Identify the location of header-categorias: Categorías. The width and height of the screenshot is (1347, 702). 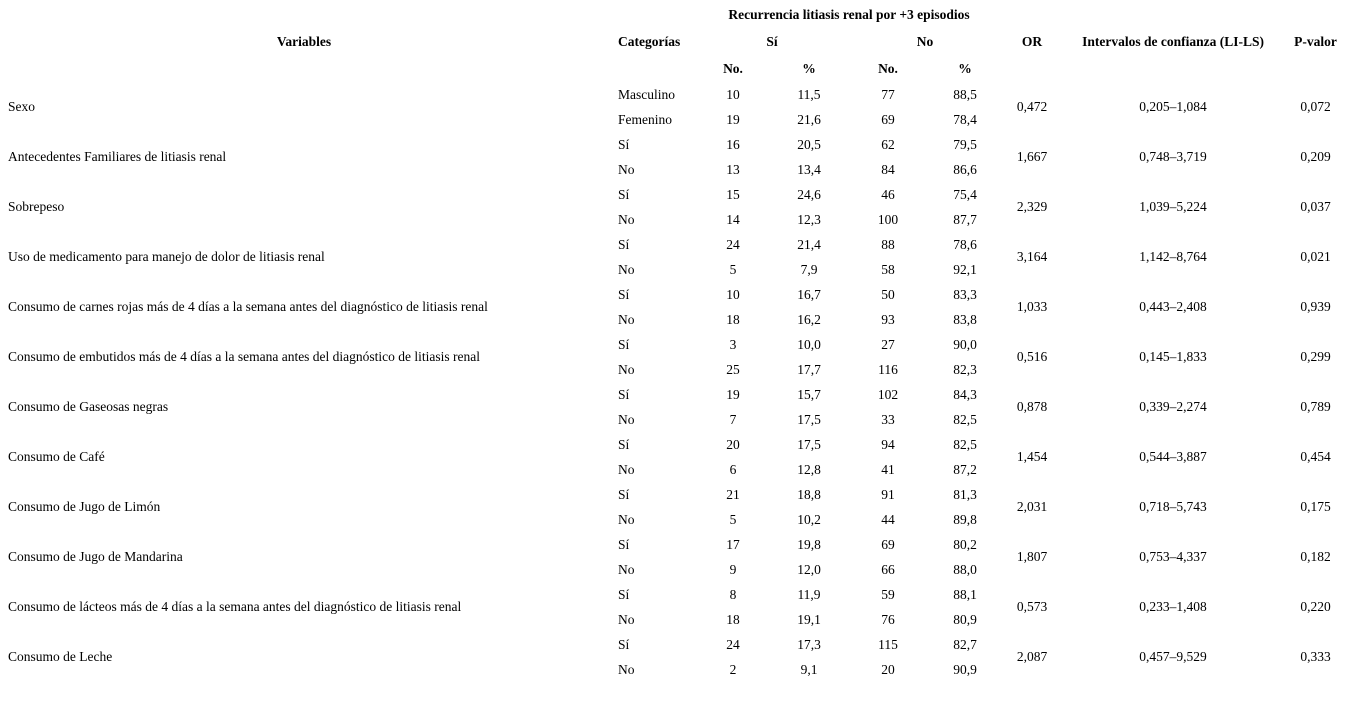
(649, 41).